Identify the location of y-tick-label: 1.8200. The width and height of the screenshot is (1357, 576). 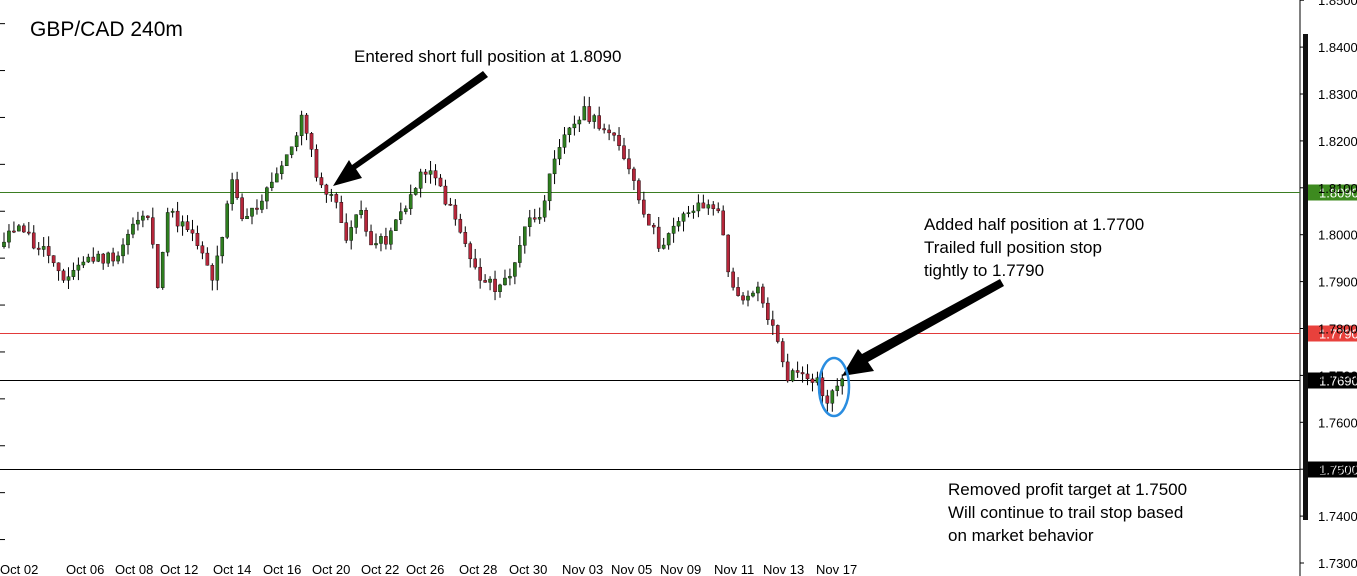
(1337, 141).